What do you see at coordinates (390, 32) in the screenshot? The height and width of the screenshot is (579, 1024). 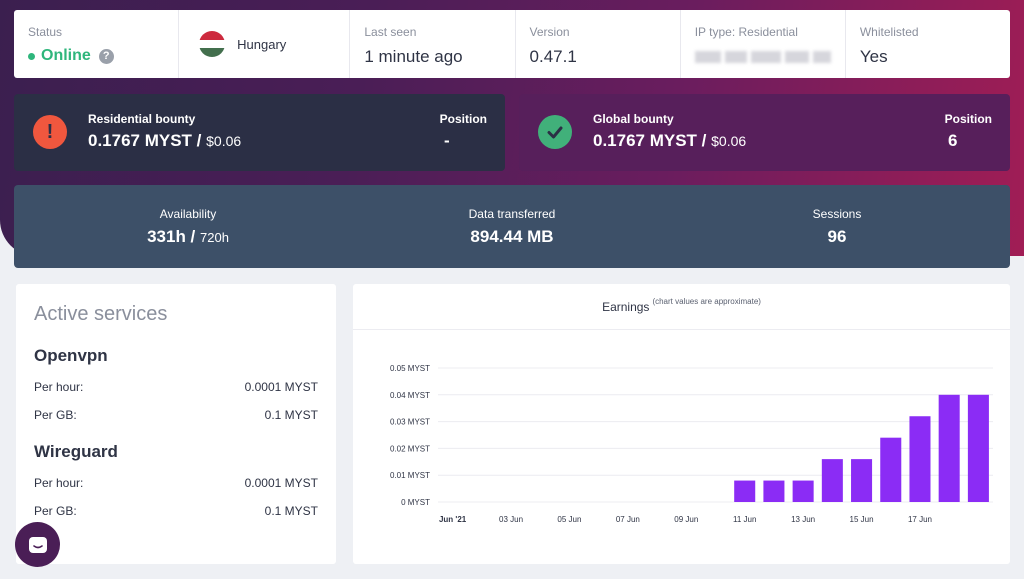 I see `last-seen-label: Last seen` at bounding box center [390, 32].